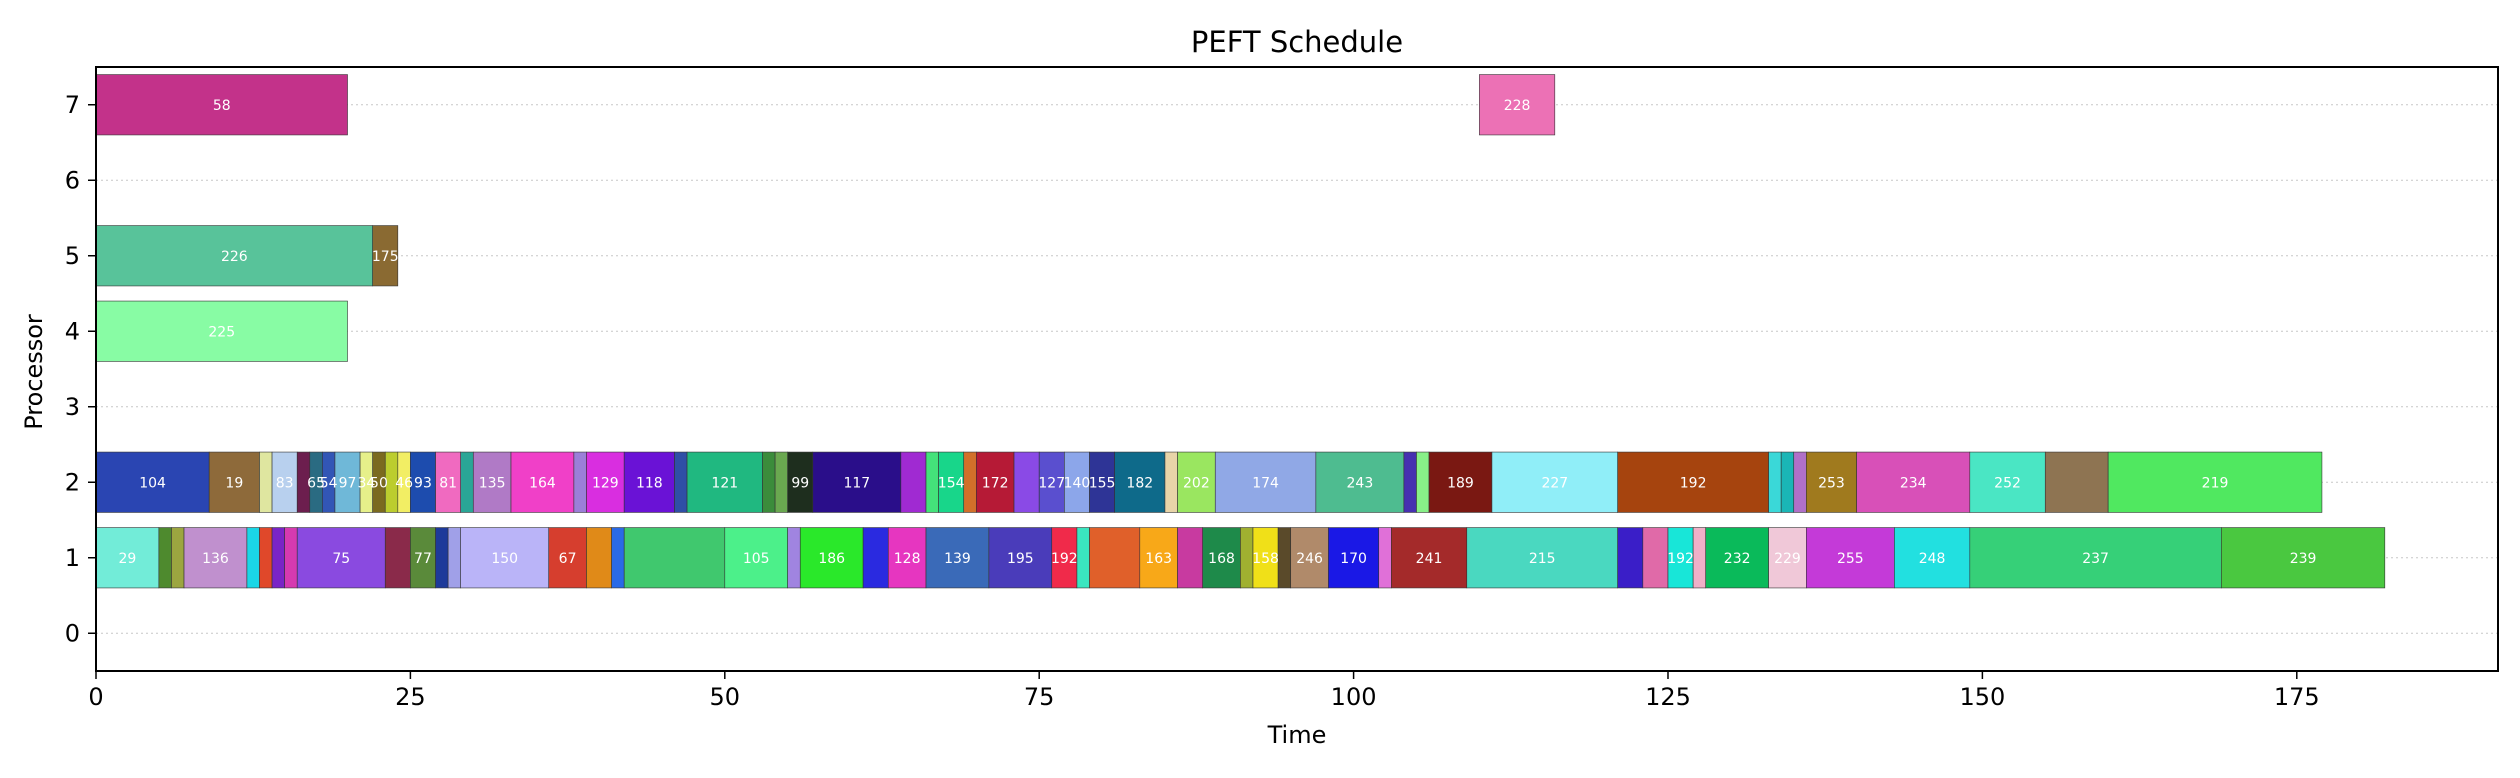  I want to click on x-tick-label: 0, so click(95, 697).